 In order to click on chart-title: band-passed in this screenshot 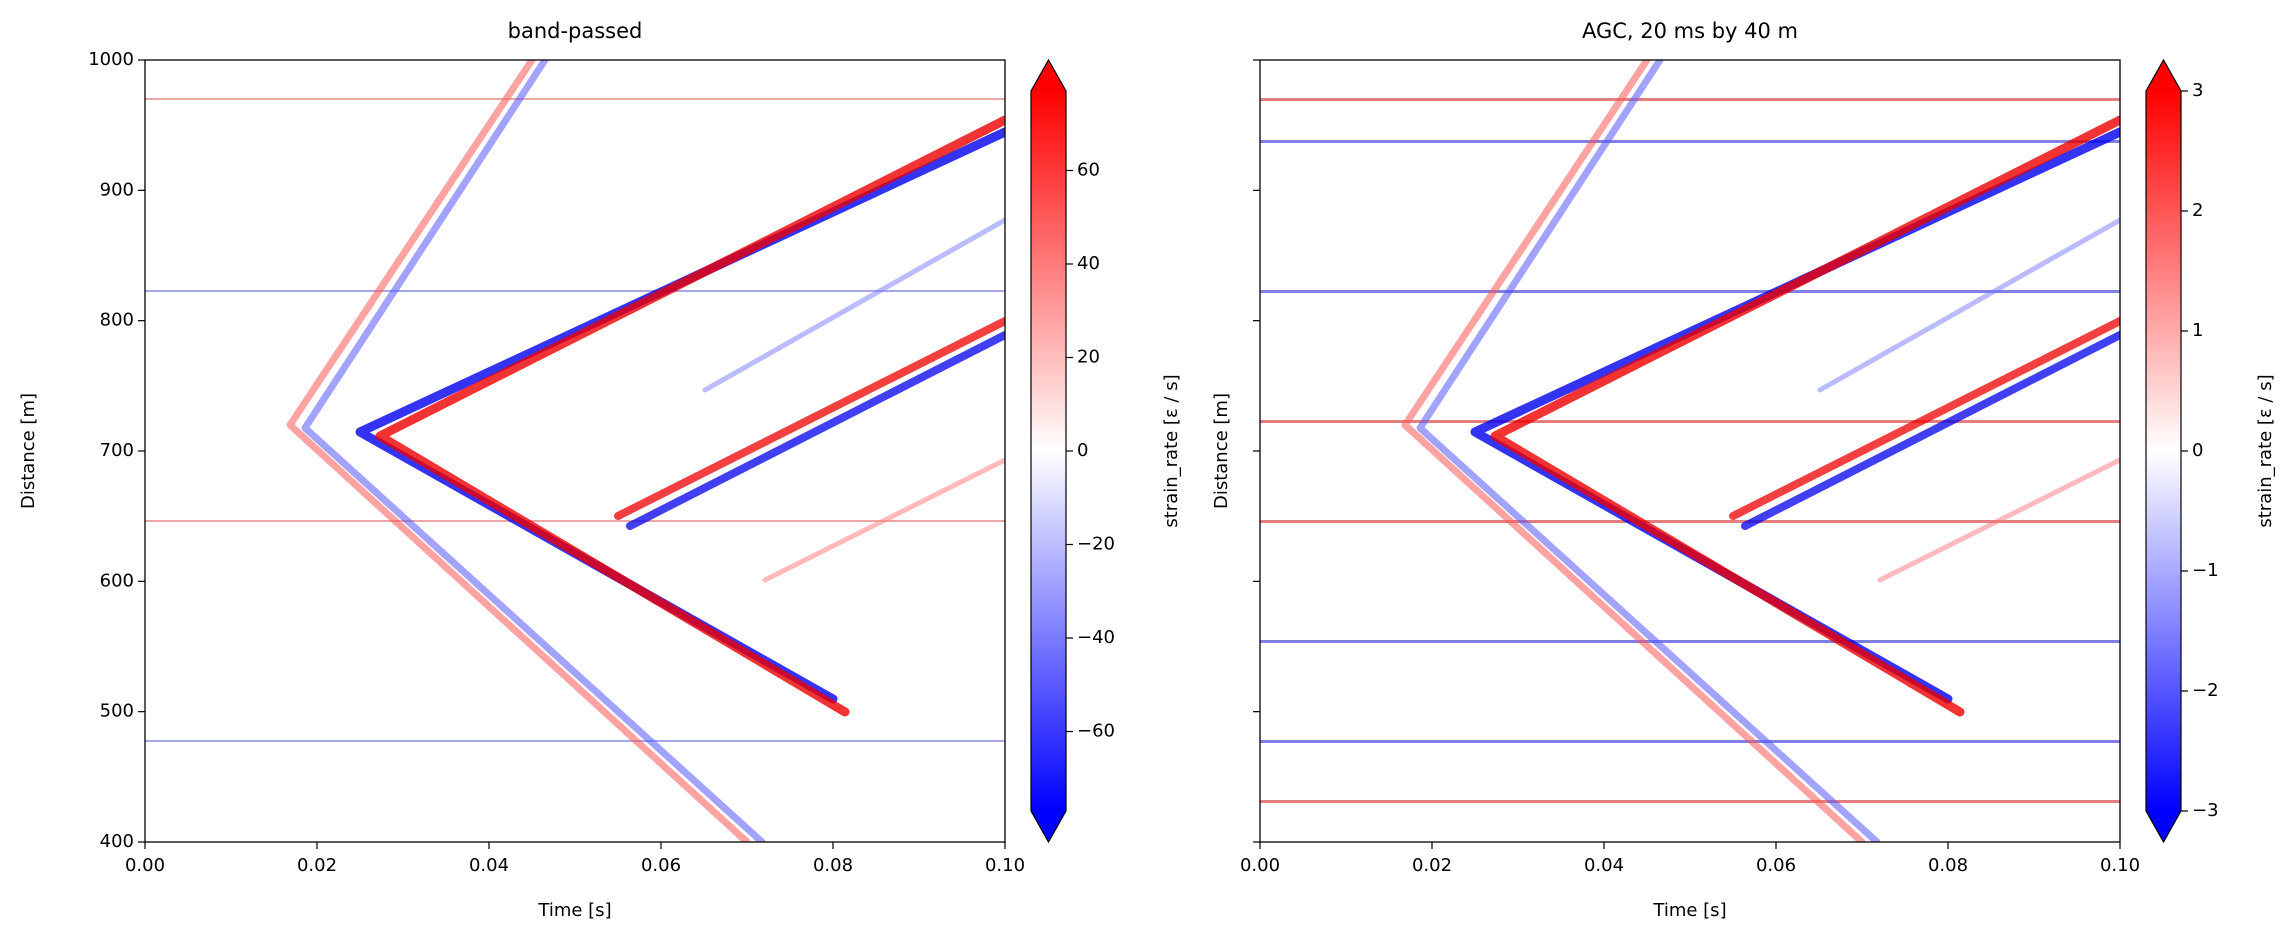, I will do `click(575, 31)`.